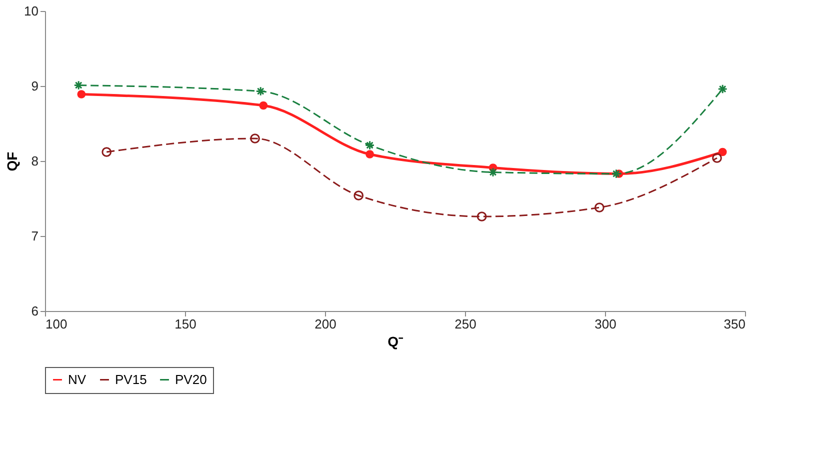  What do you see at coordinates (34, 236) in the screenshot?
I see `y-tick-label: 7` at bounding box center [34, 236].